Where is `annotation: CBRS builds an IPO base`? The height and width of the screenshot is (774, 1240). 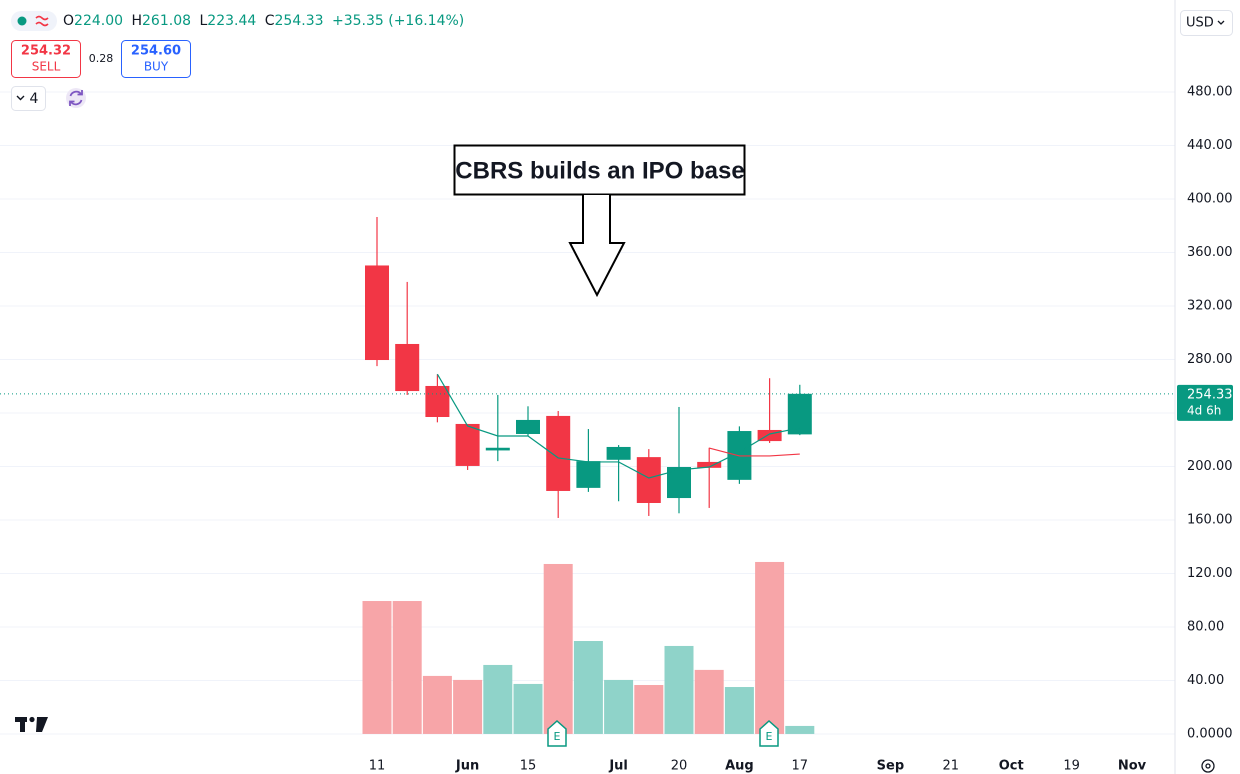
annotation: CBRS builds an IPO base is located at coordinates (599, 170).